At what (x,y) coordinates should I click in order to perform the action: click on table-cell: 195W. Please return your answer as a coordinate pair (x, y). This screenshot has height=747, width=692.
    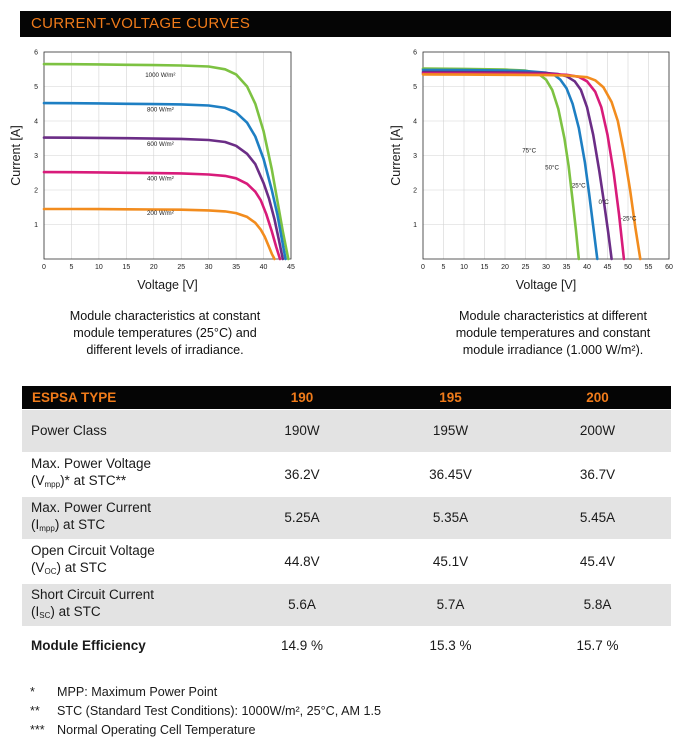
    Looking at the image, I should click on (450, 430).